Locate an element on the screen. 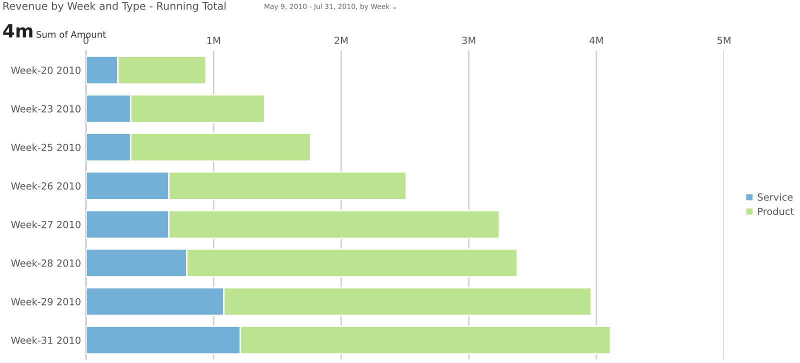 This screenshot has width=800, height=363. legend-label: Service is located at coordinates (775, 197).